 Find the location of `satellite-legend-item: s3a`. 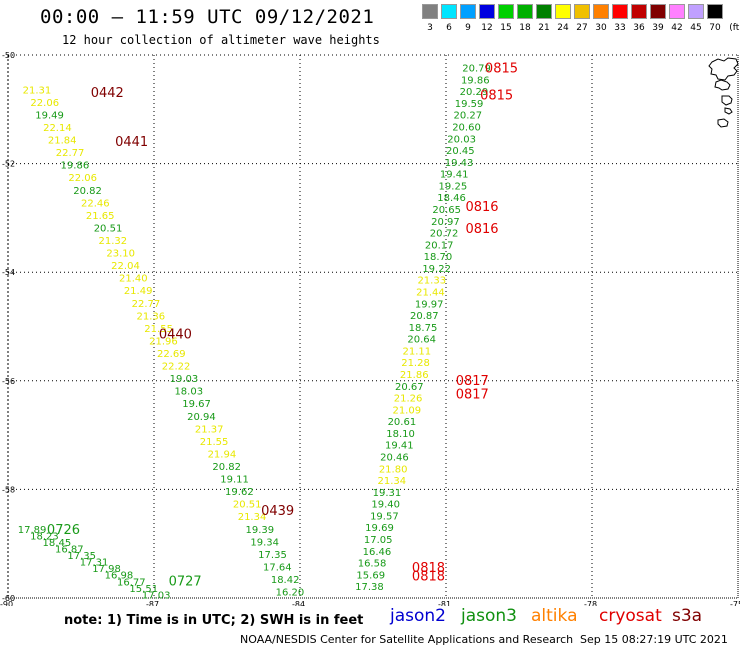

satellite-legend-item: s3a is located at coordinates (687, 616).